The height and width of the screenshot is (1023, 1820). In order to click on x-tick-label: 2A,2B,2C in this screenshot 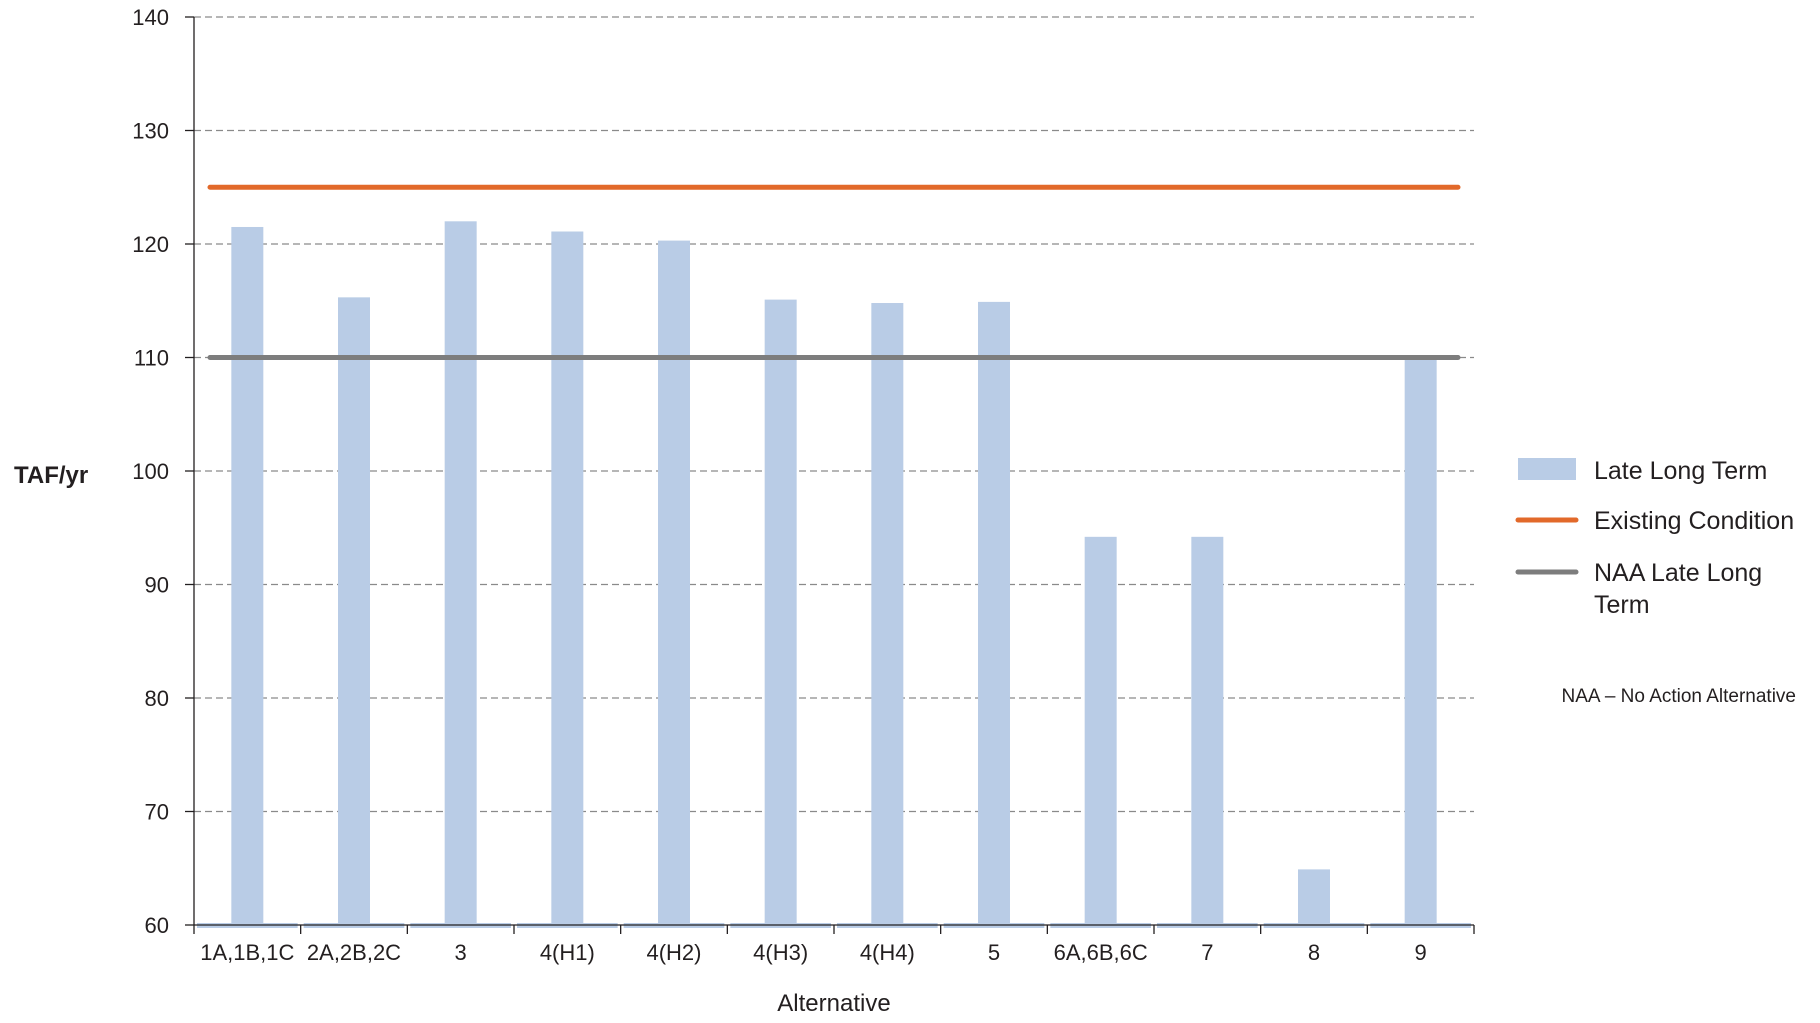, I will do `click(354, 952)`.